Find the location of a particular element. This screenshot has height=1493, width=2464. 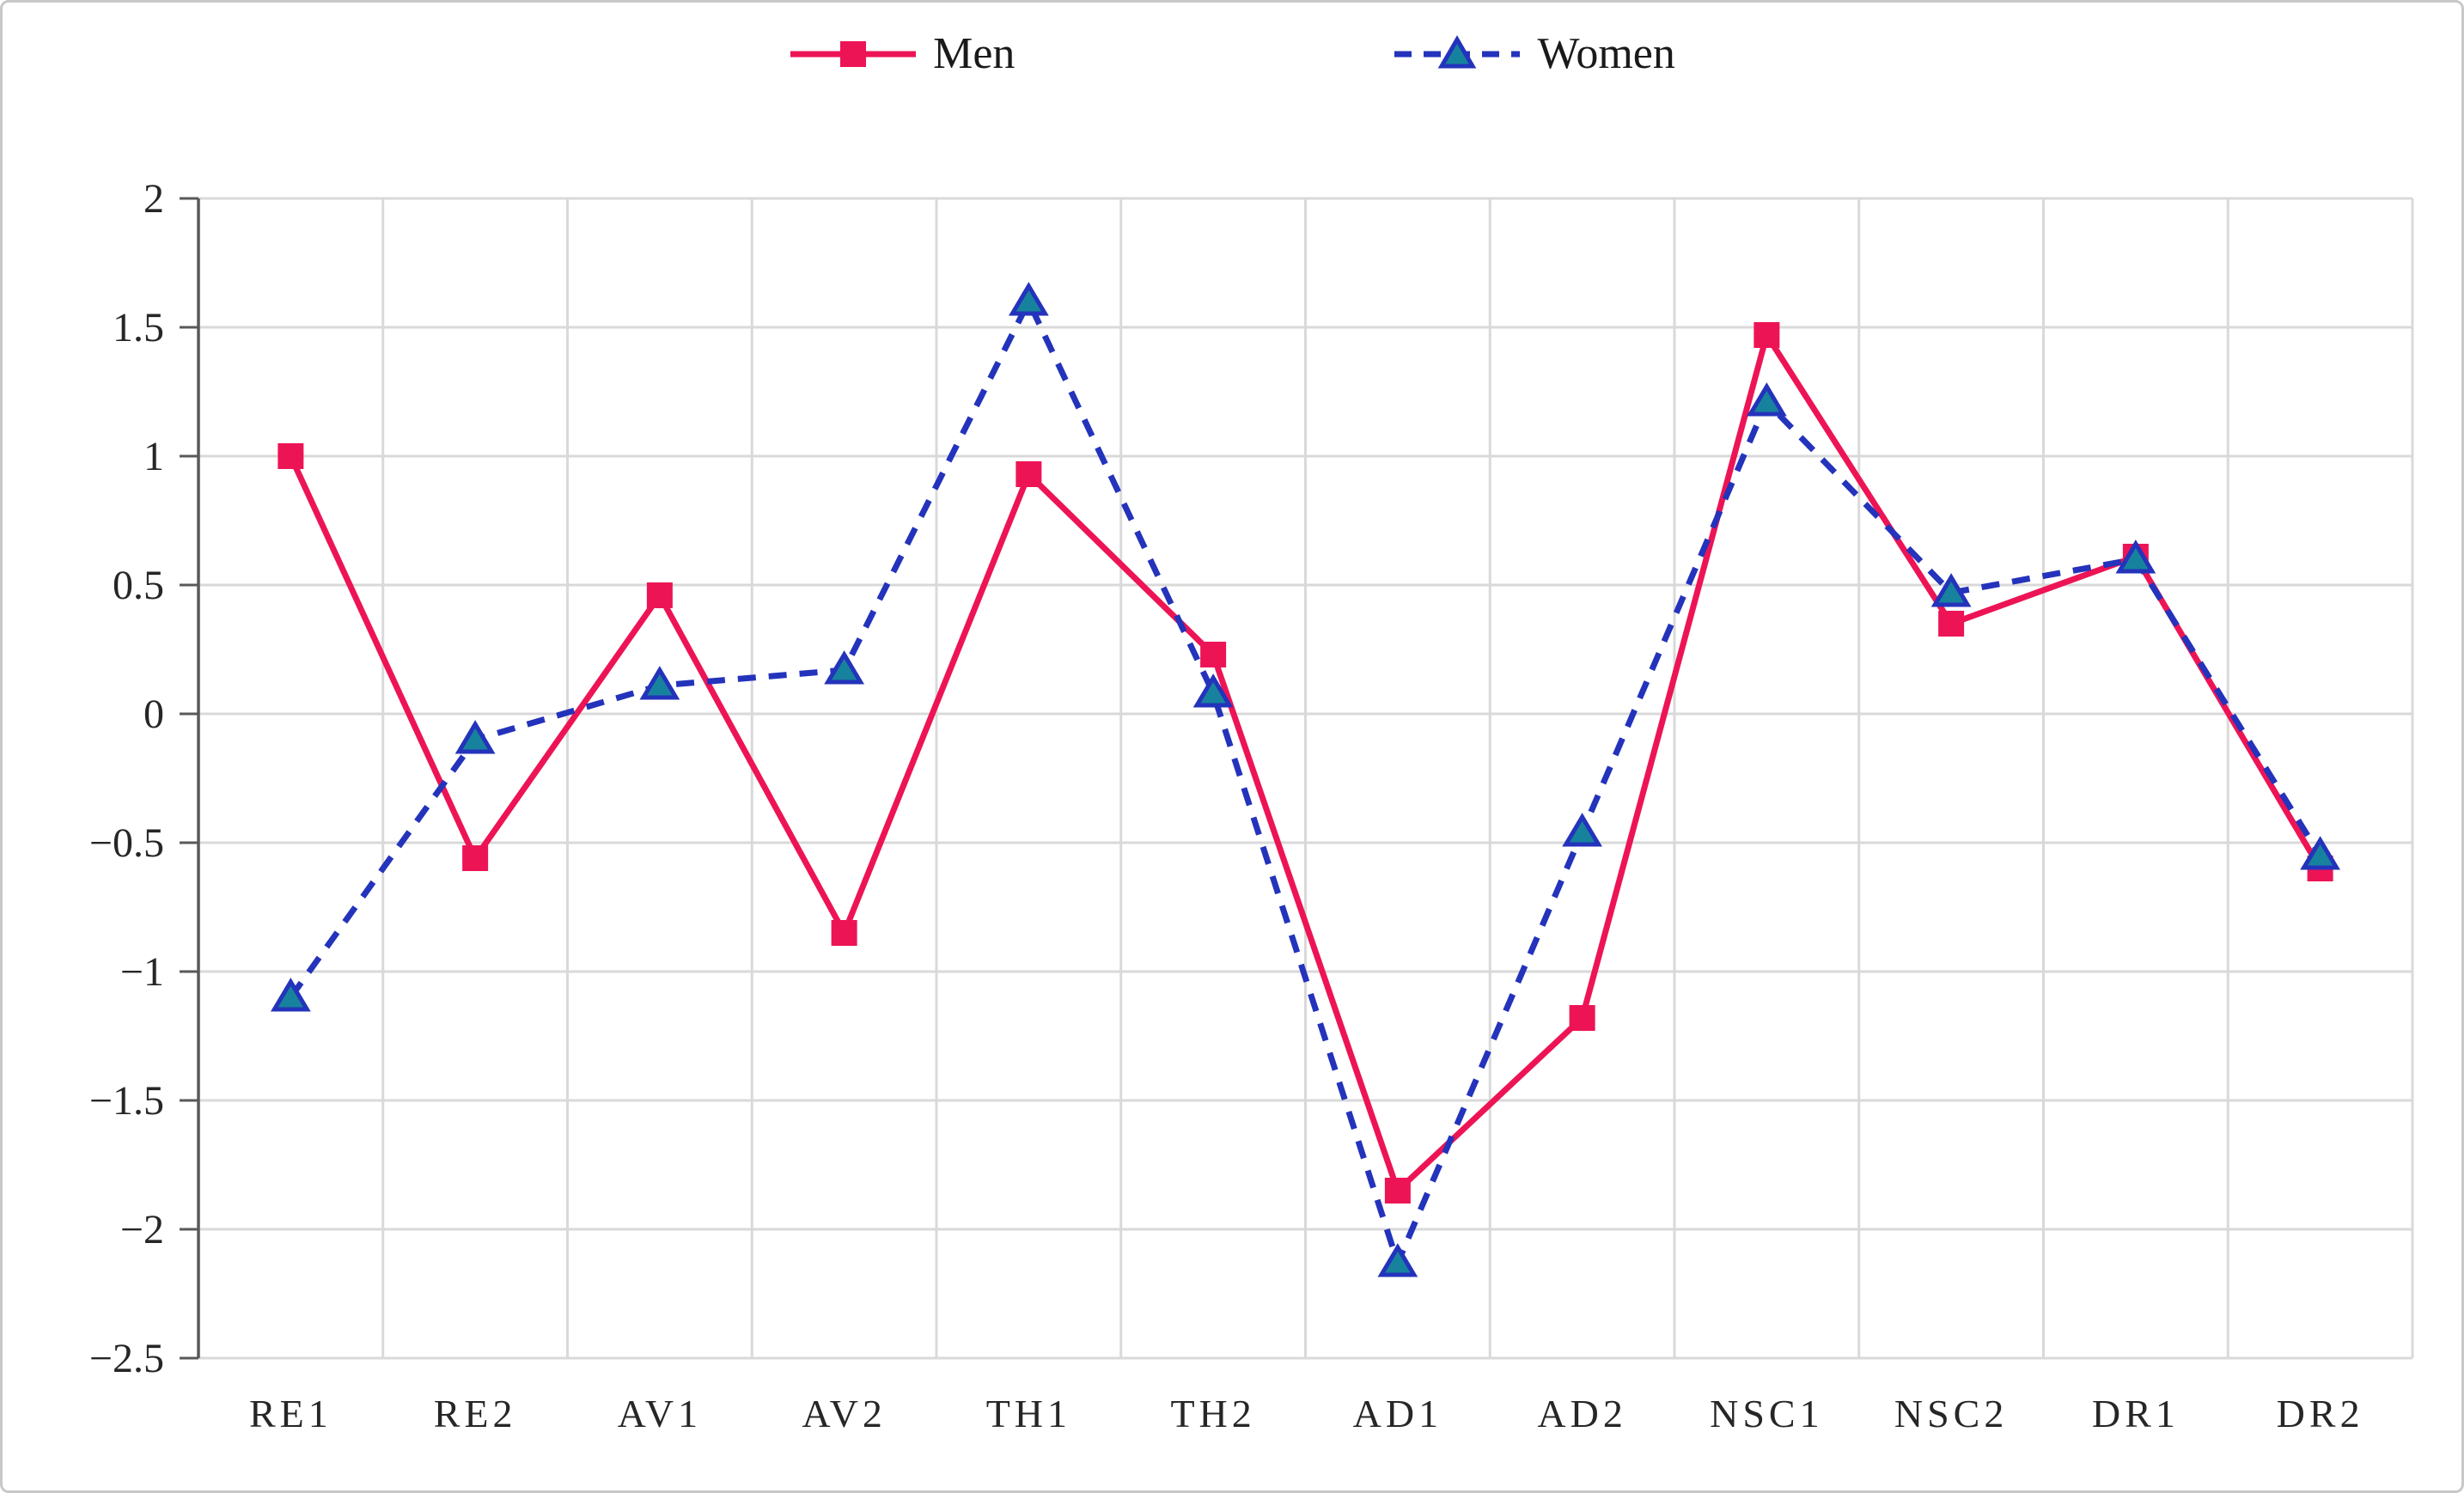

legend-label-women: Women is located at coordinates (1606, 53).